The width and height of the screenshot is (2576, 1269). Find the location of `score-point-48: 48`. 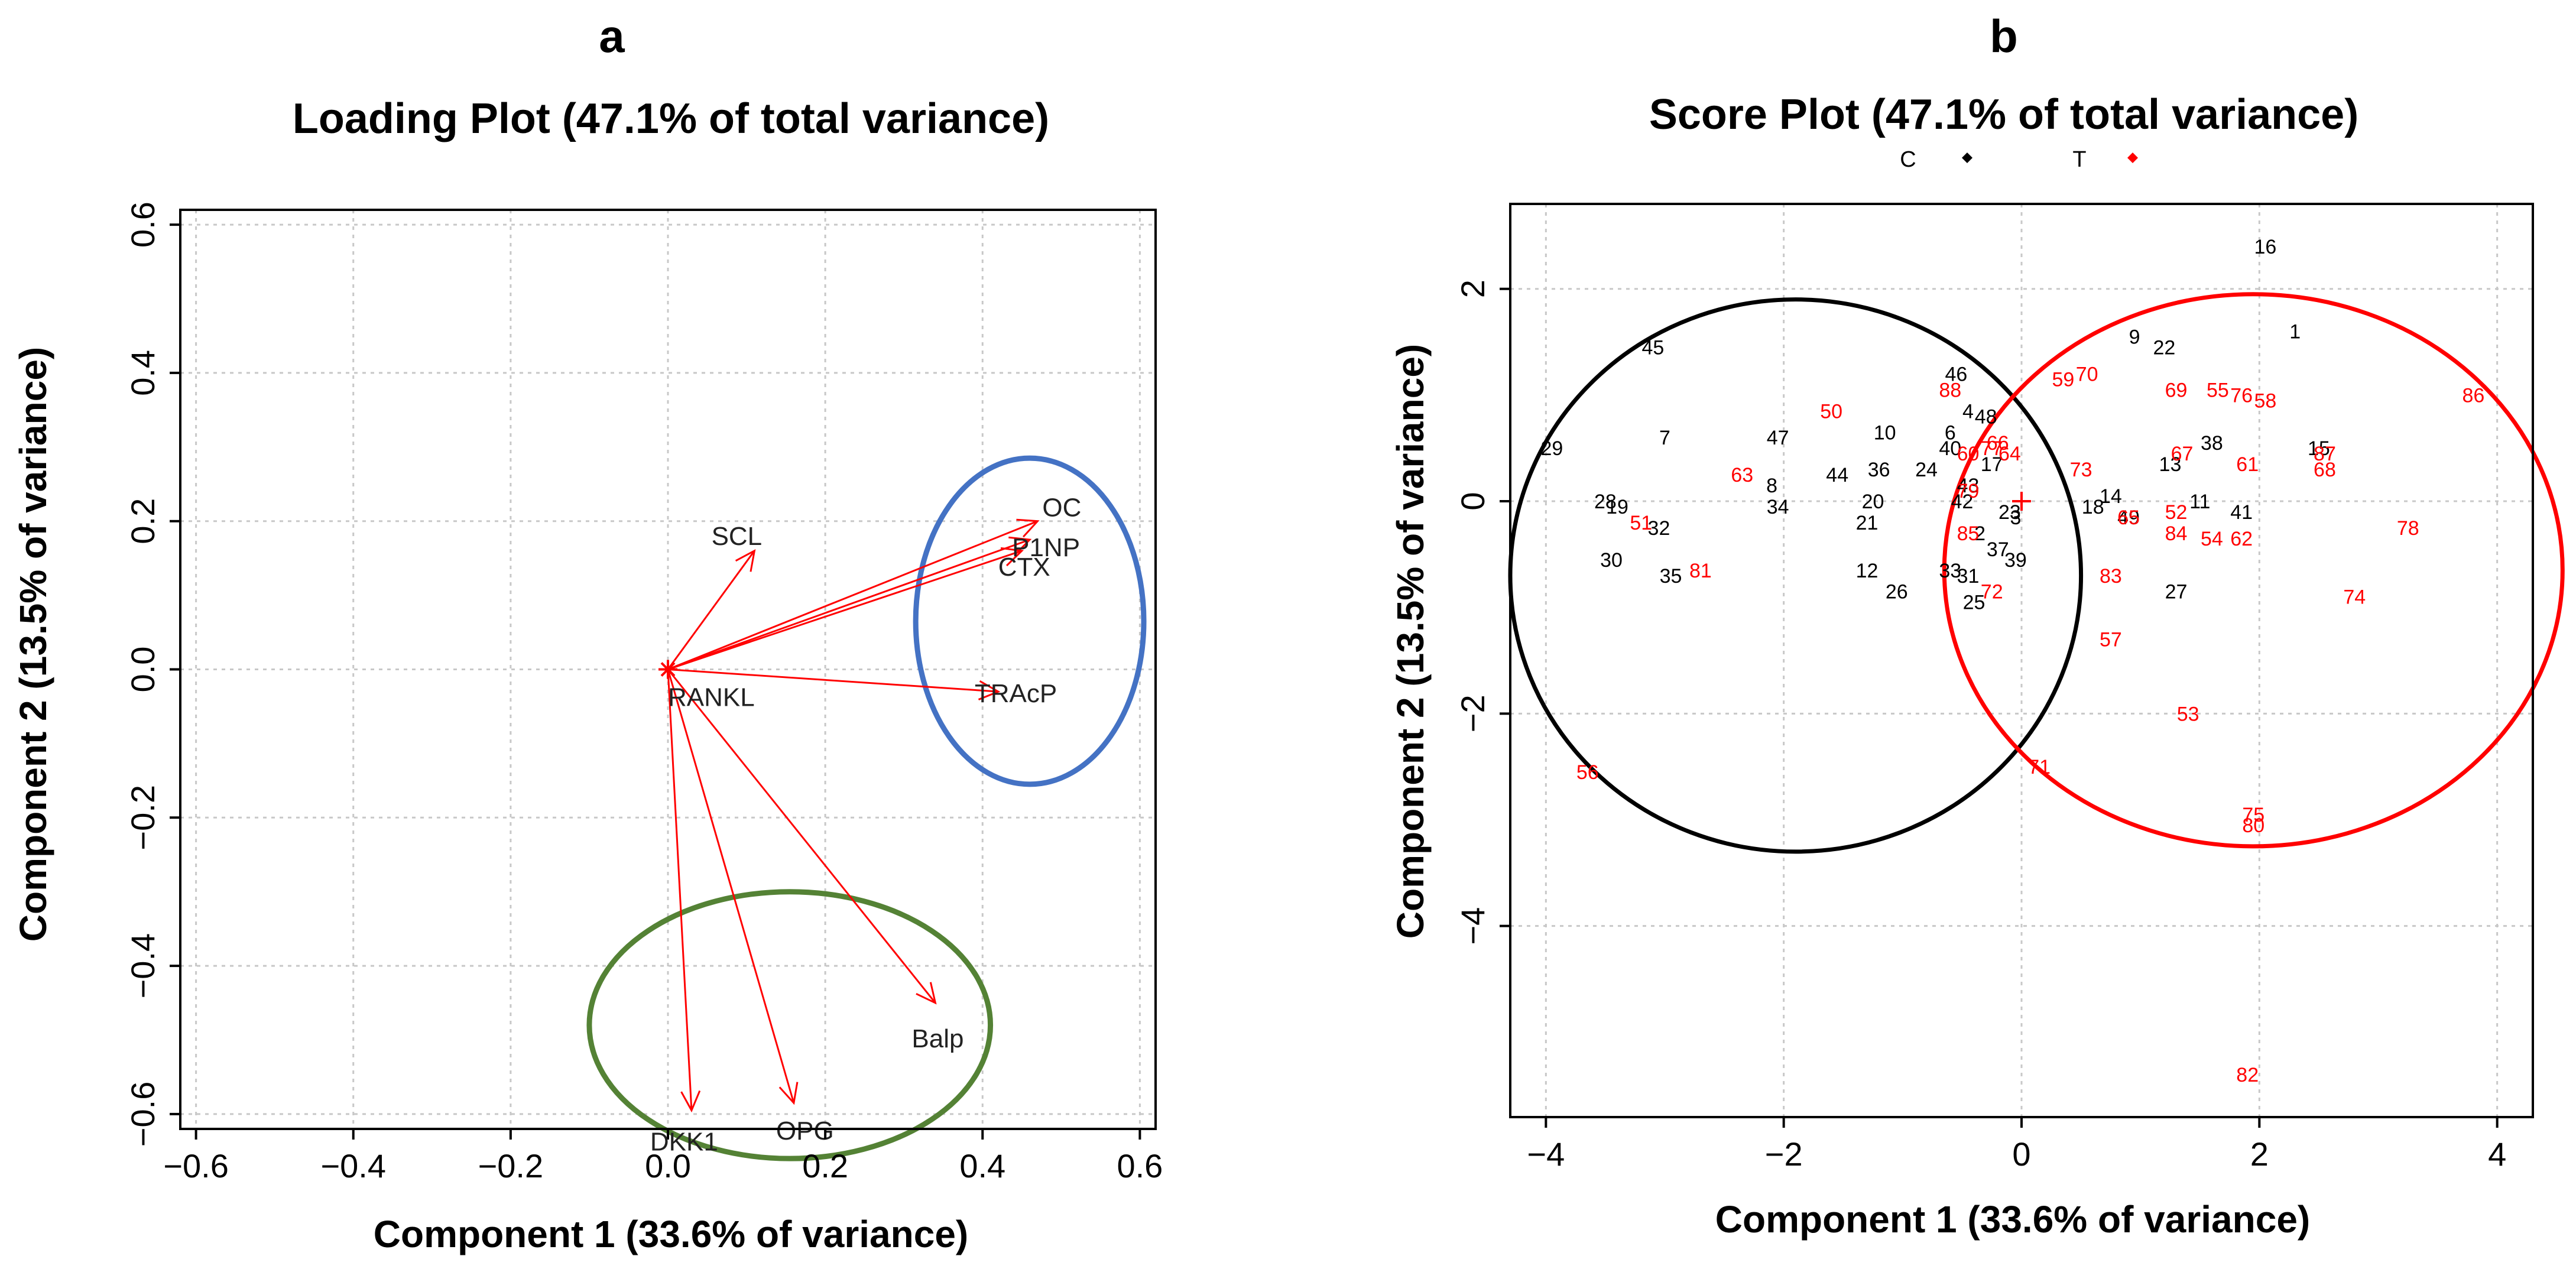

score-point-48: 48 is located at coordinates (1986, 416).